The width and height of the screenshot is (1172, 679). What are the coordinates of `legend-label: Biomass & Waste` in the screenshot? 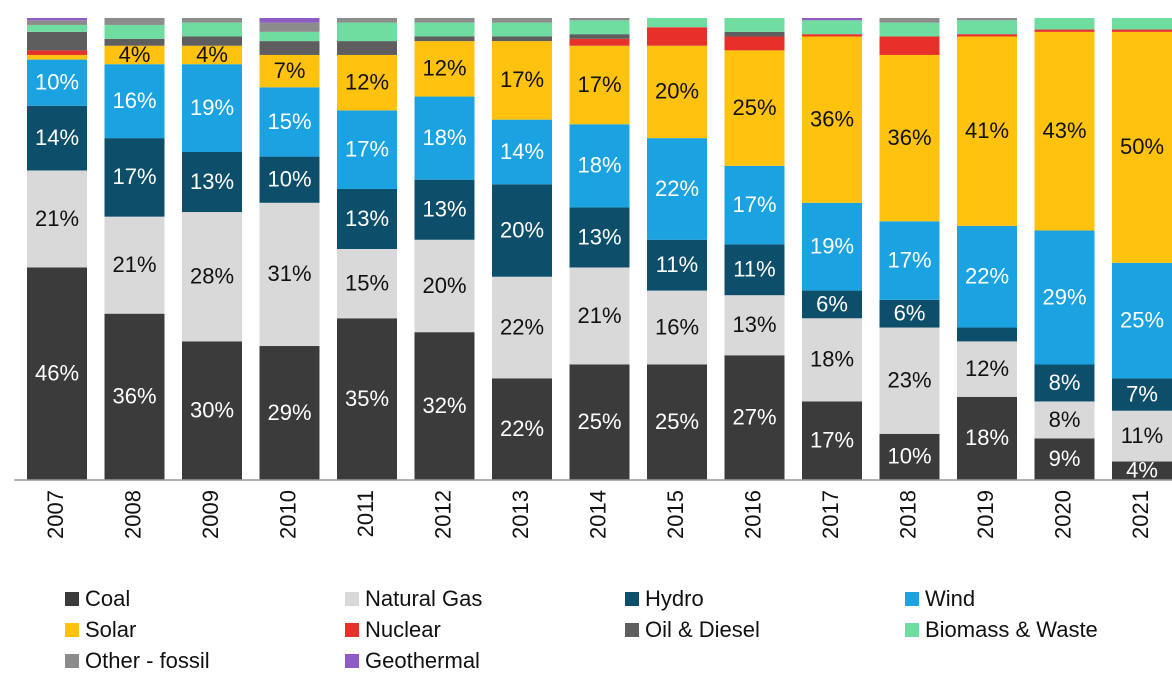 It's located at (1011, 629).